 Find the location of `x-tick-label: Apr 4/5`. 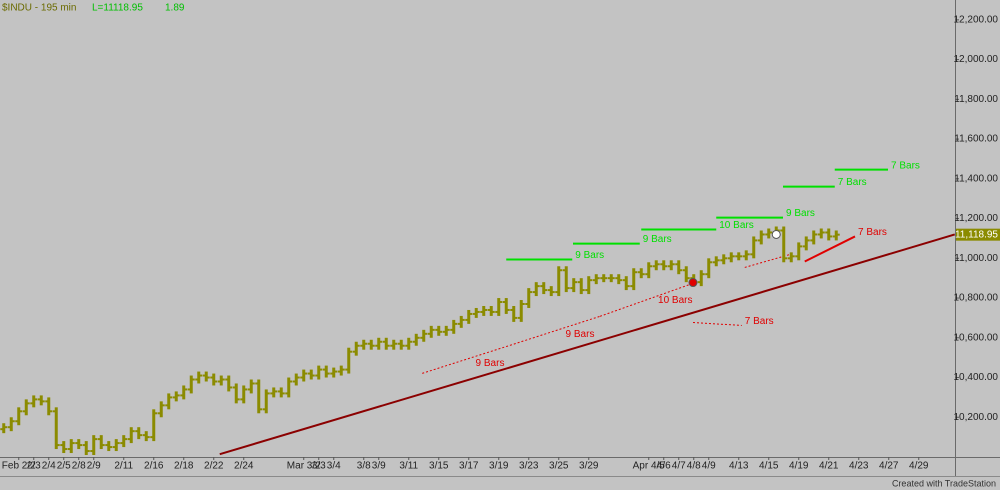

x-tick-label: Apr 4/5 is located at coordinates (649, 466).